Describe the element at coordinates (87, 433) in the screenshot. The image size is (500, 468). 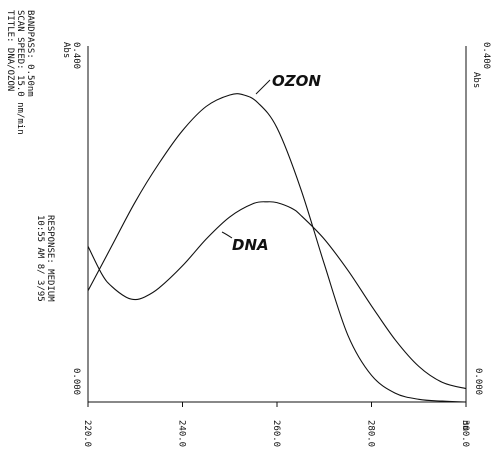
I see `x-tick-label: 220.0` at that location.